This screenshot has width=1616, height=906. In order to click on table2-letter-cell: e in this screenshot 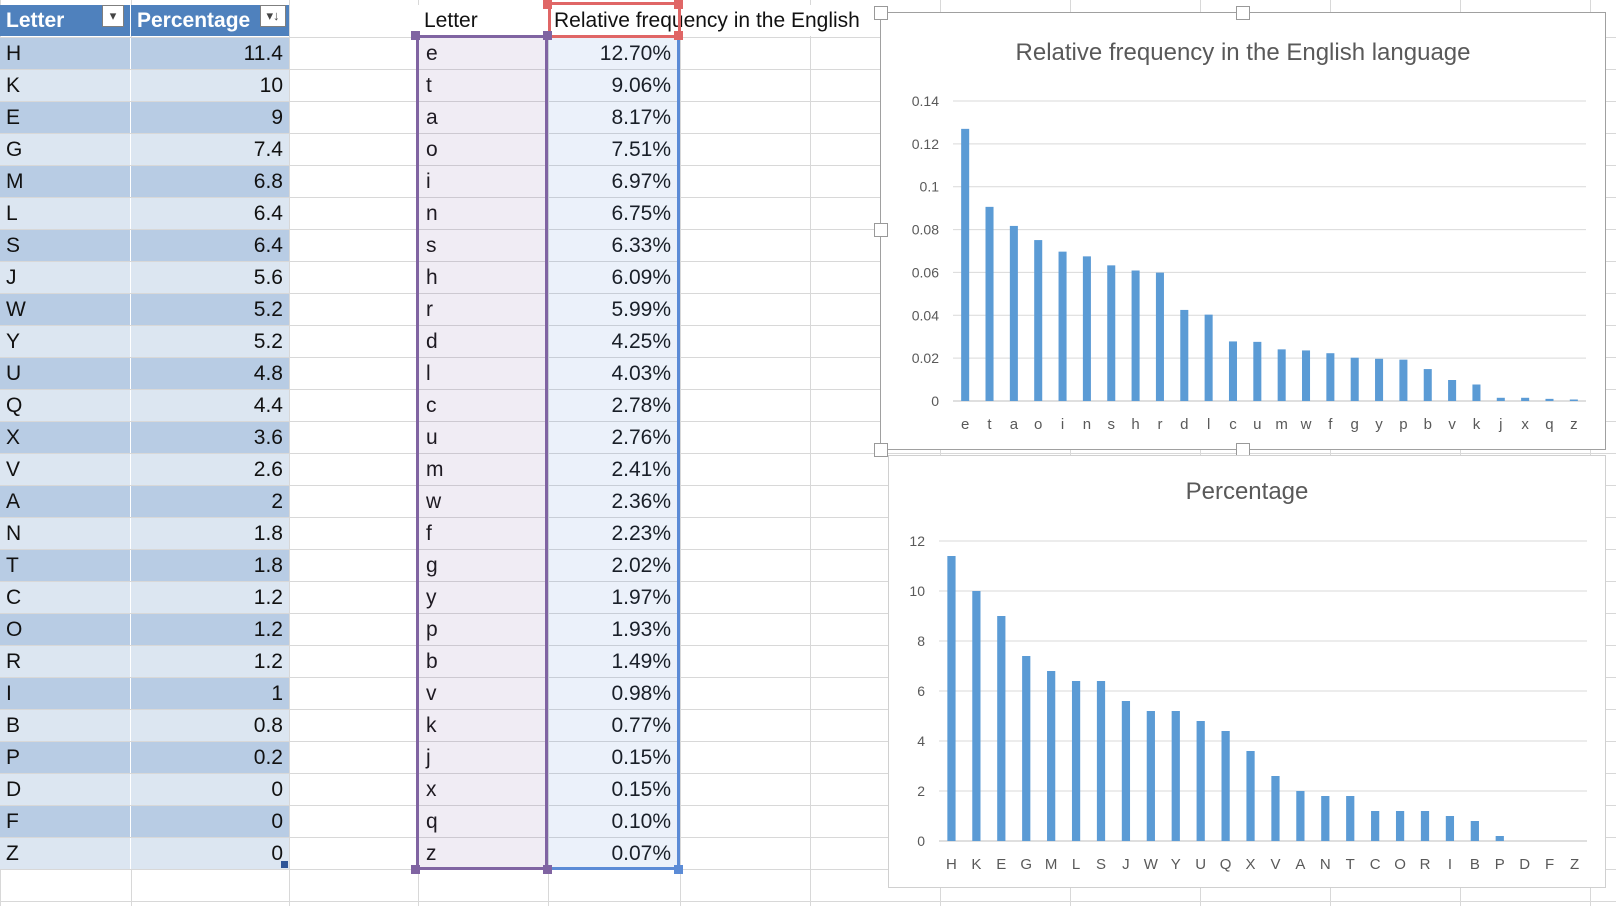, I will do `click(432, 53)`.